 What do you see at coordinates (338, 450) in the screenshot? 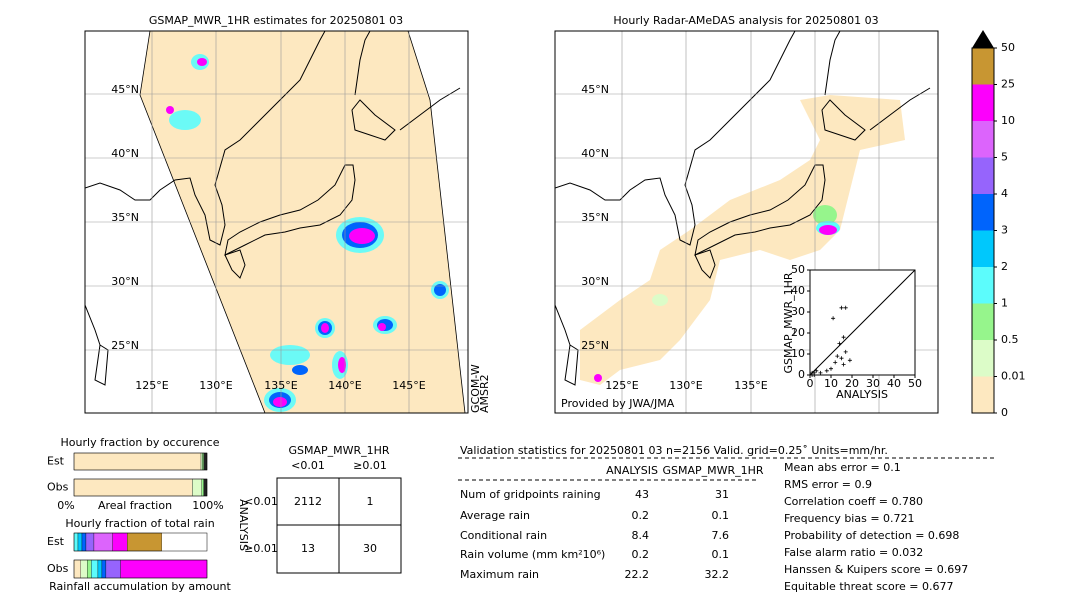
I see `table-title: GSMAP_MWR_1HR` at bounding box center [338, 450].